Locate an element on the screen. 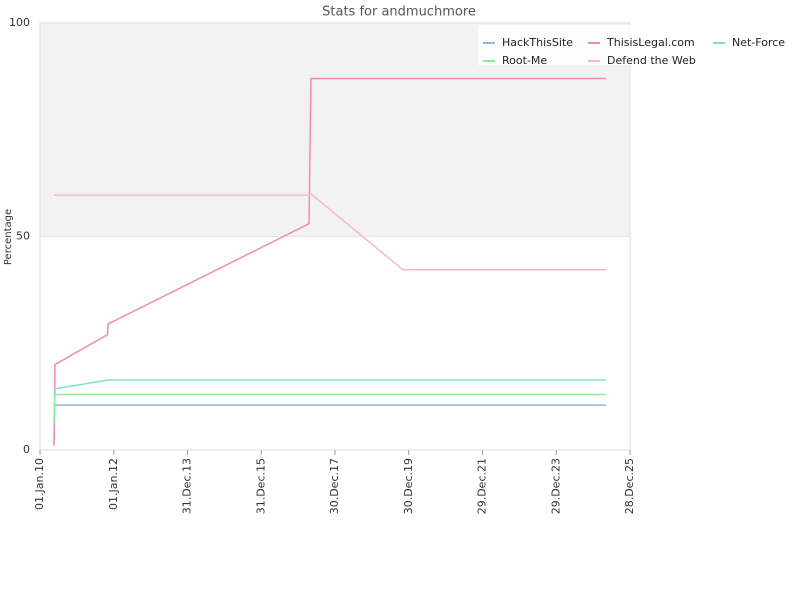 The width and height of the screenshot is (800, 604). y-tick-label: 100 is located at coordinates (19, 22).